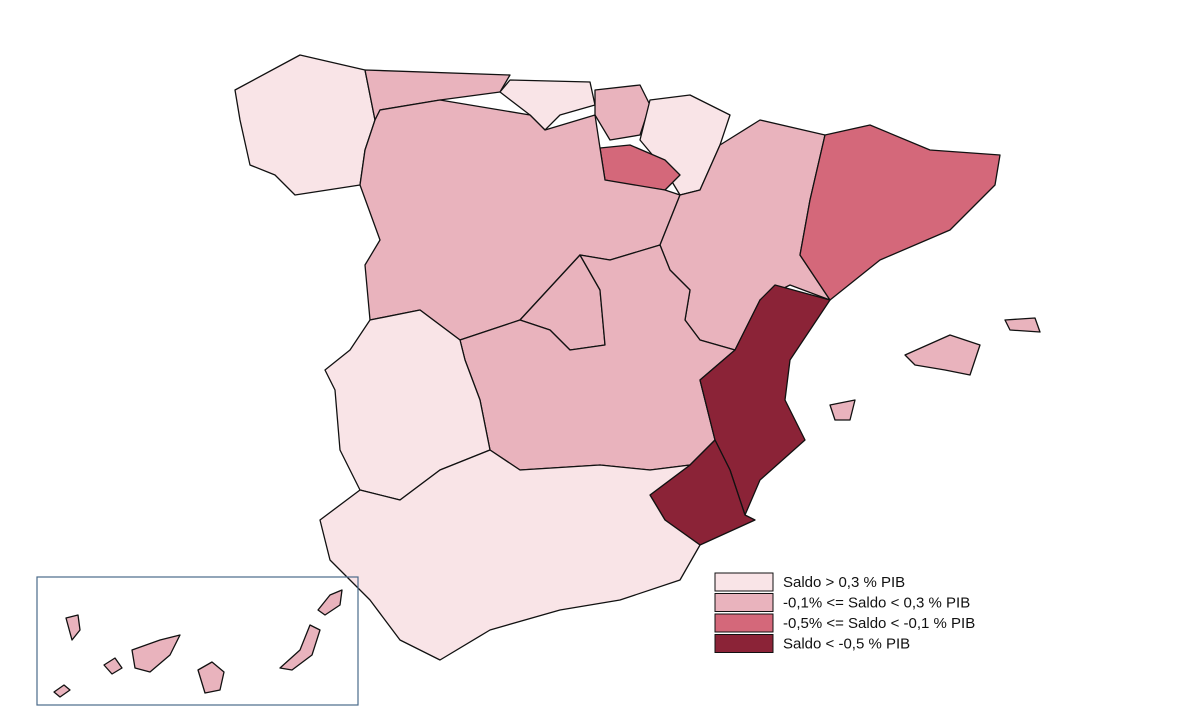 This screenshot has width=1200, height=724. Describe the element at coordinates (844, 582) in the screenshot. I see `legend-label: Saldo > 0,3 % PIB` at that location.